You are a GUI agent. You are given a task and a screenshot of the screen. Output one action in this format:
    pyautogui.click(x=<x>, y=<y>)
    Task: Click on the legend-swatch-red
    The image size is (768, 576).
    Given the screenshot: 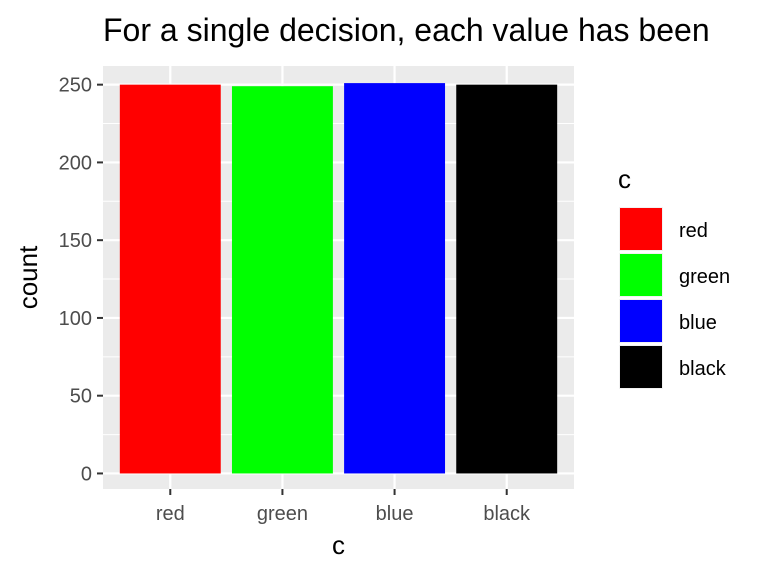 What is the action you would take?
    pyautogui.click(x=641, y=229)
    